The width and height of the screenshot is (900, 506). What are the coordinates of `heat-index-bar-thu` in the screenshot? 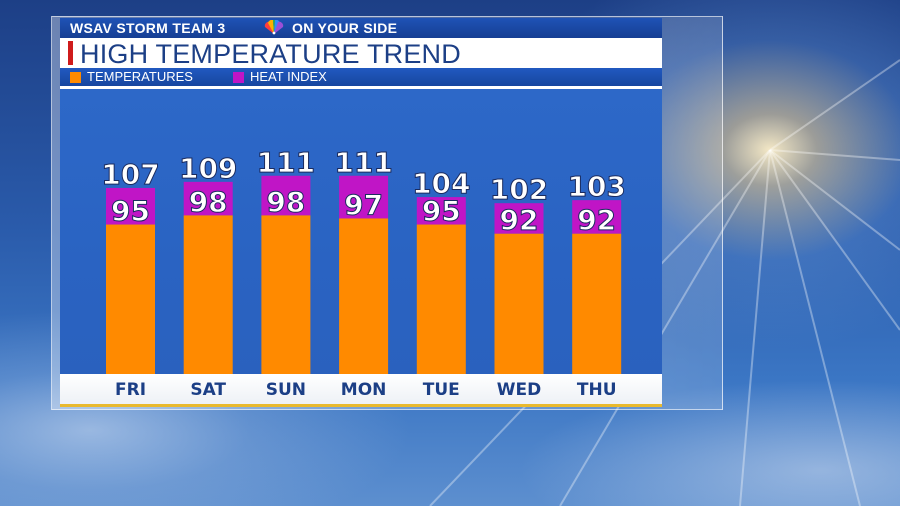 It's located at (597, 217).